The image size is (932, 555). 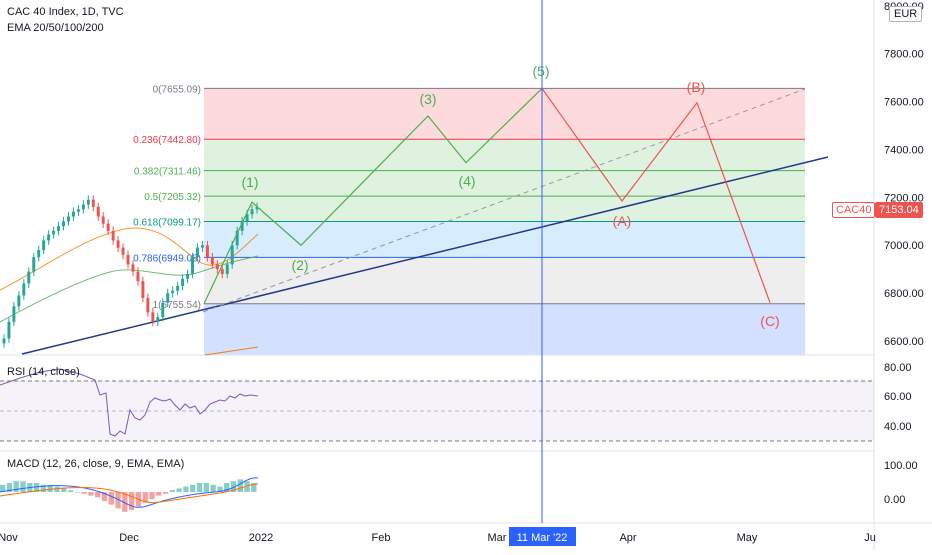 What do you see at coordinates (904, 103) in the screenshot?
I see `price-tick-label: 7600.00` at bounding box center [904, 103].